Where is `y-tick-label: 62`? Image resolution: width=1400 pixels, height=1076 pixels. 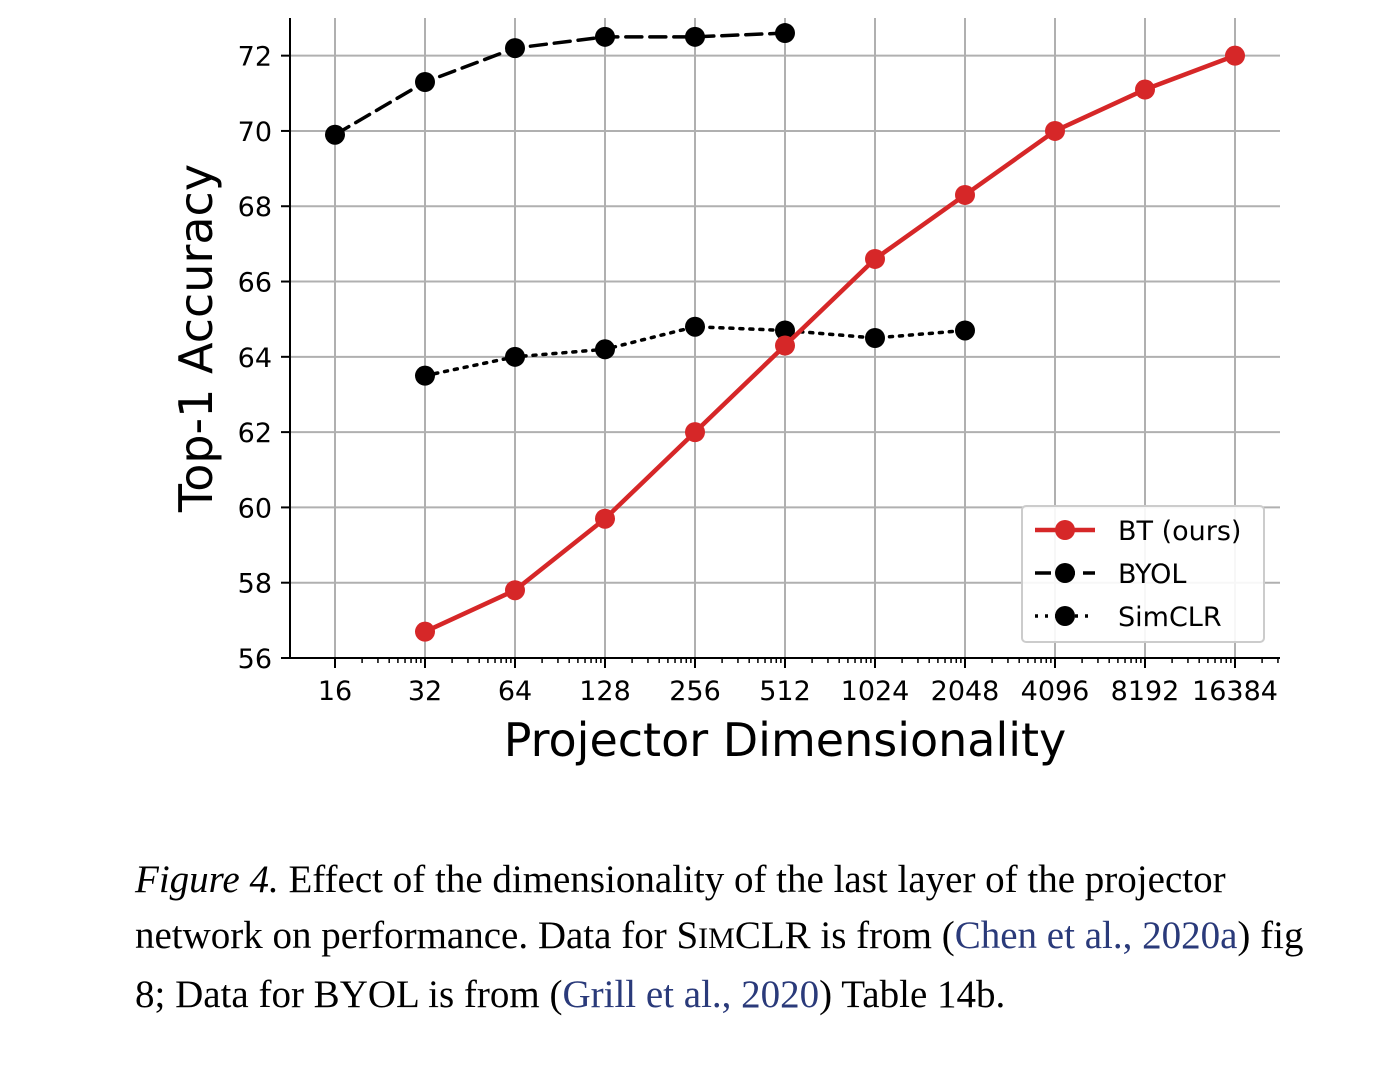 y-tick-label: 62 is located at coordinates (255, 433).